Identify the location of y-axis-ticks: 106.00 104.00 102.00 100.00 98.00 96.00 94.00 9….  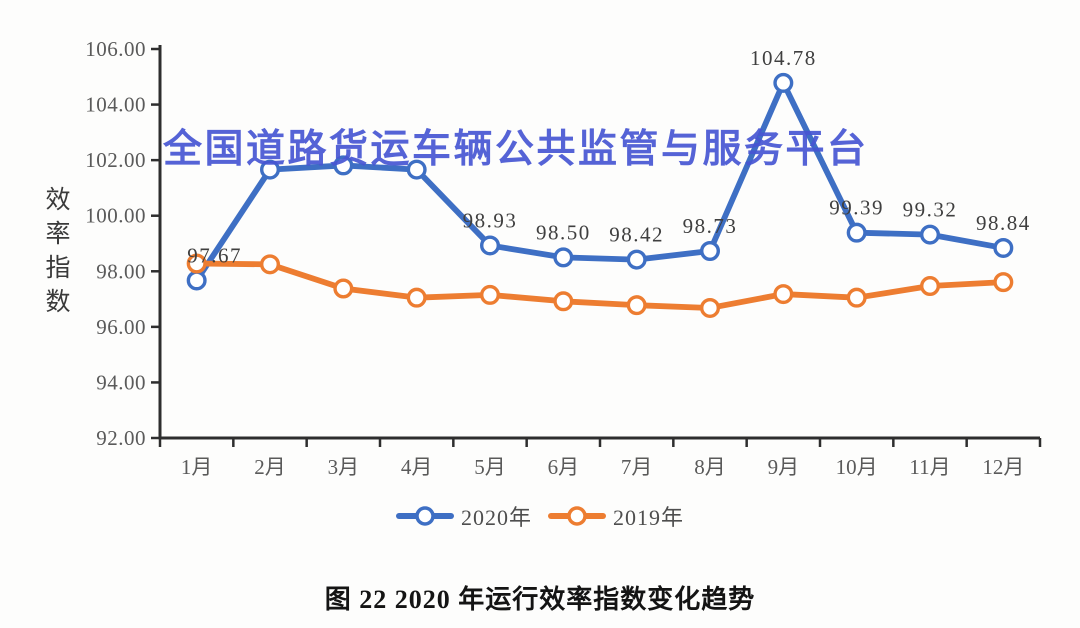
(122, 243).